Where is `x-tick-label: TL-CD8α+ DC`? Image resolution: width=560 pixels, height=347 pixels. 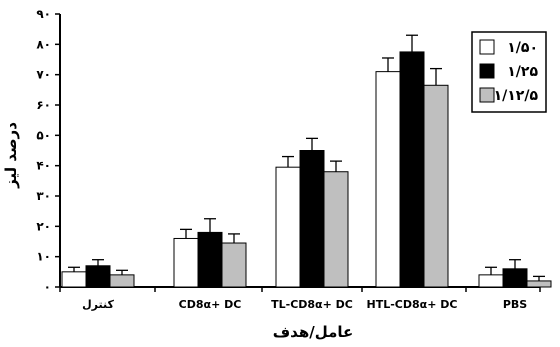
x-tick-label: TL-CD8α+ DC is located at coordinates (312, 304).